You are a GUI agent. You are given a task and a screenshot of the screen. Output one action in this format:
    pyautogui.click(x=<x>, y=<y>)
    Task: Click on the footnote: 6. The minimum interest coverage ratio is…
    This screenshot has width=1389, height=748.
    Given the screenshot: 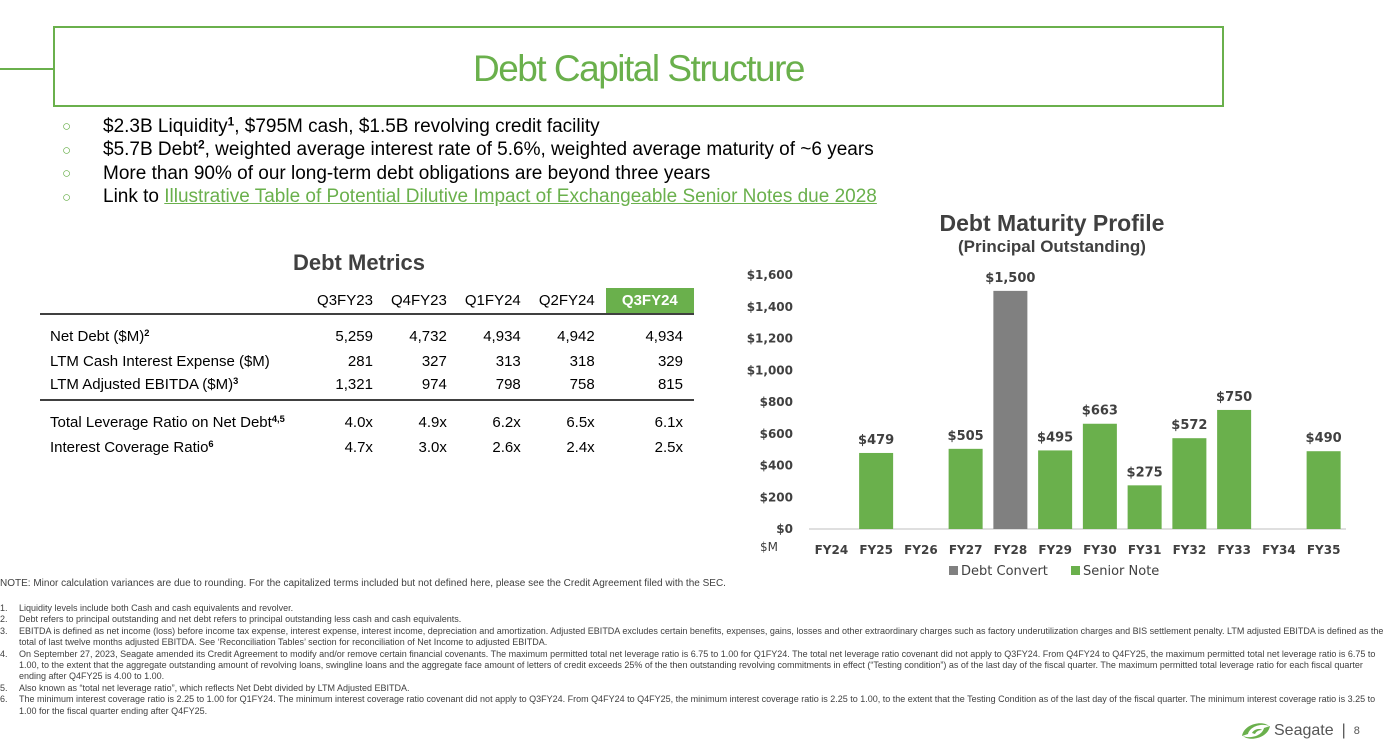 What is the action you would take?
    pyautogui.click(x=688, y=705)
    